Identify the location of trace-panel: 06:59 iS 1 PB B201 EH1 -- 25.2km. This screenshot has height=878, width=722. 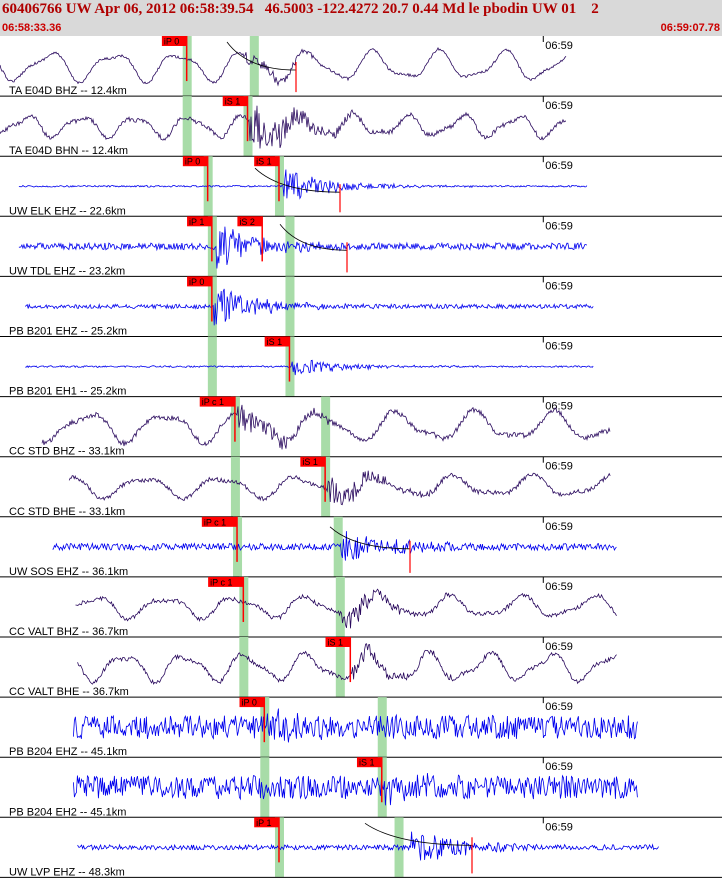
(361, 367).